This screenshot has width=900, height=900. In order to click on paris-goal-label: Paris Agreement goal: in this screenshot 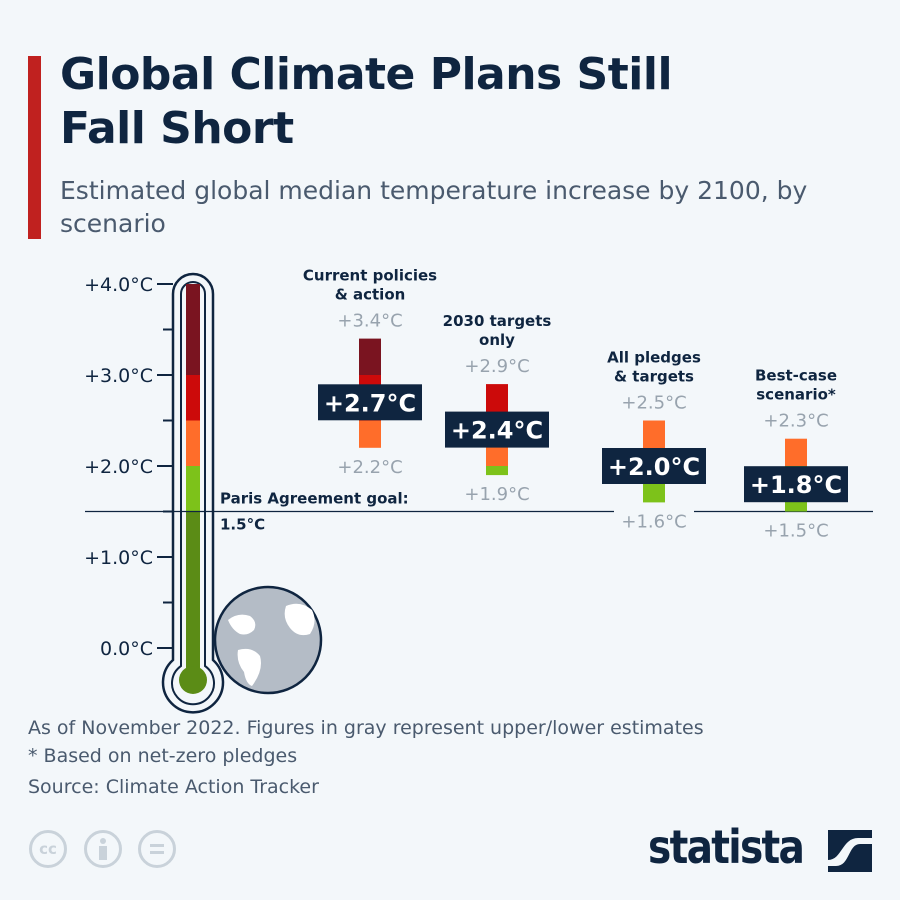, I will do `click(314, 499)`.